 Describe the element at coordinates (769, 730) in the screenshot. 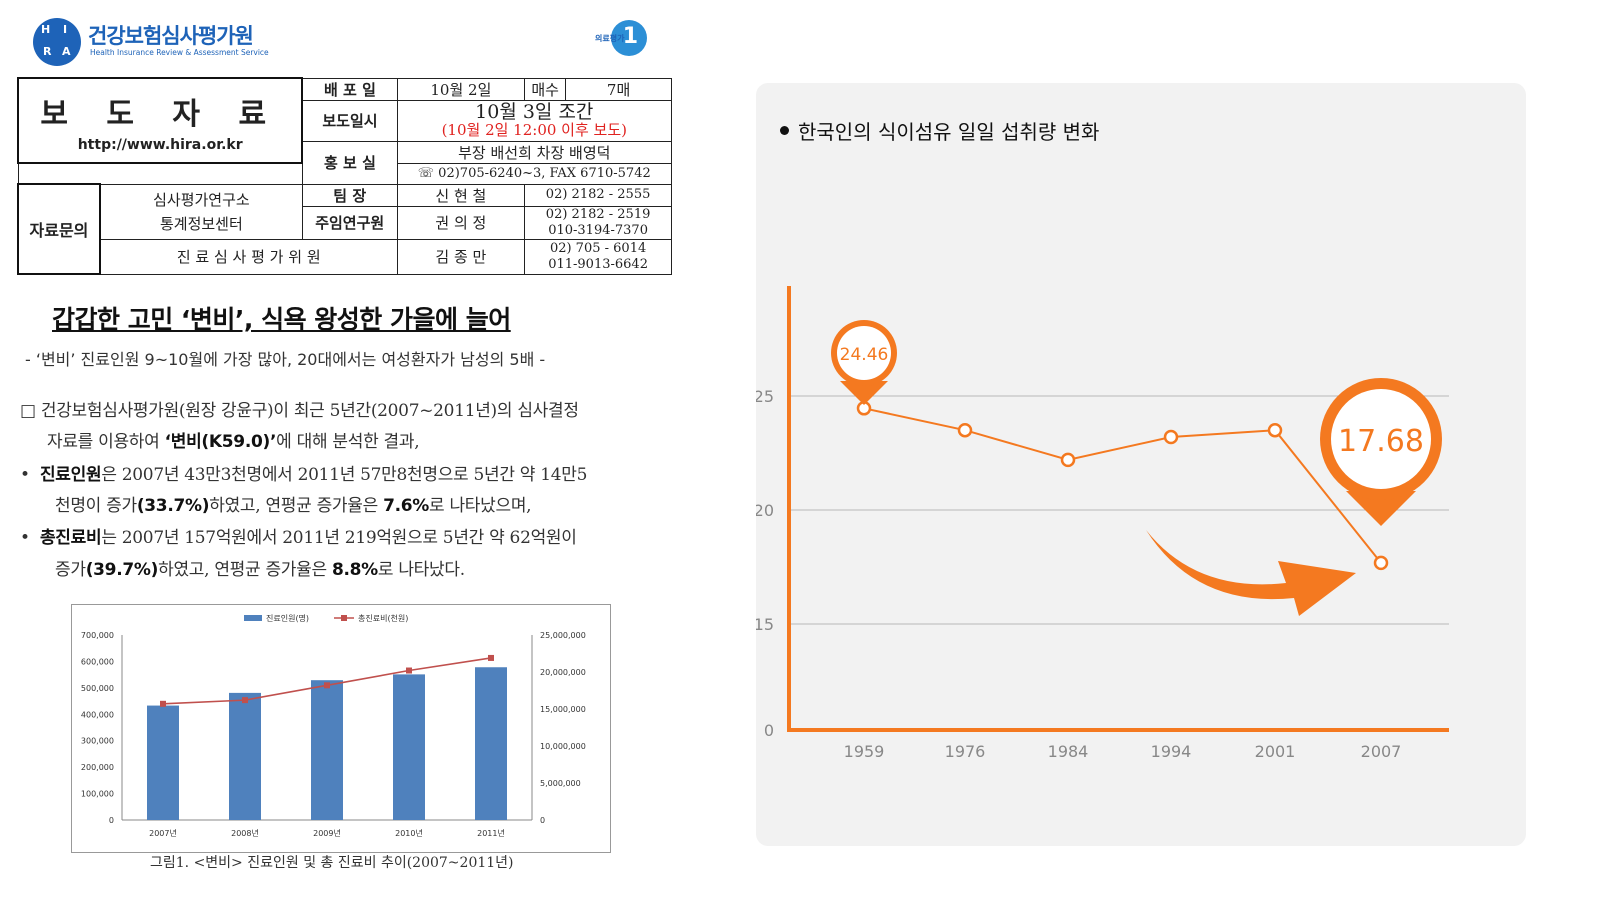

I see `y-tick-label: 0` at that location.